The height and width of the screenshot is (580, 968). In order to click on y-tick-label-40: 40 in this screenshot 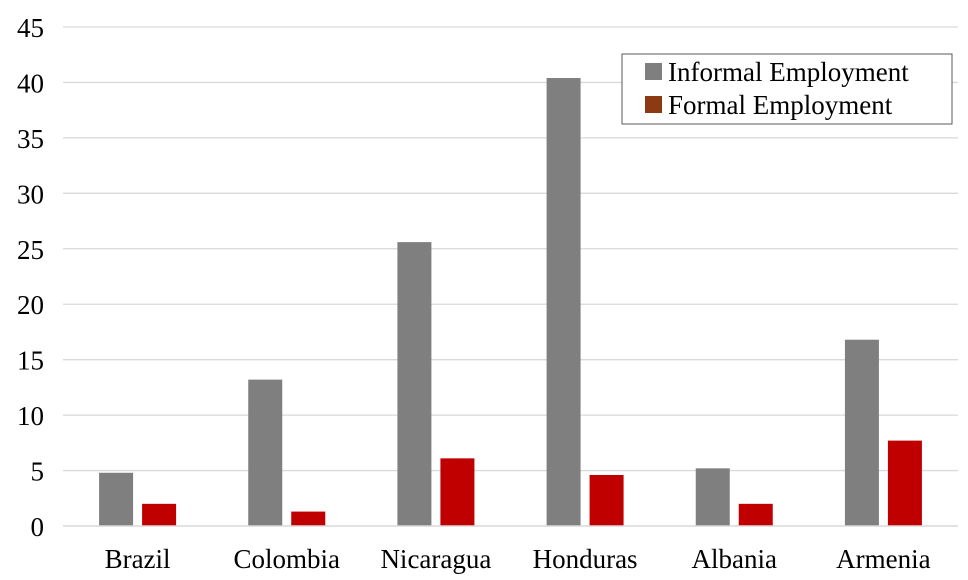, I will do `click(30, 83)`.